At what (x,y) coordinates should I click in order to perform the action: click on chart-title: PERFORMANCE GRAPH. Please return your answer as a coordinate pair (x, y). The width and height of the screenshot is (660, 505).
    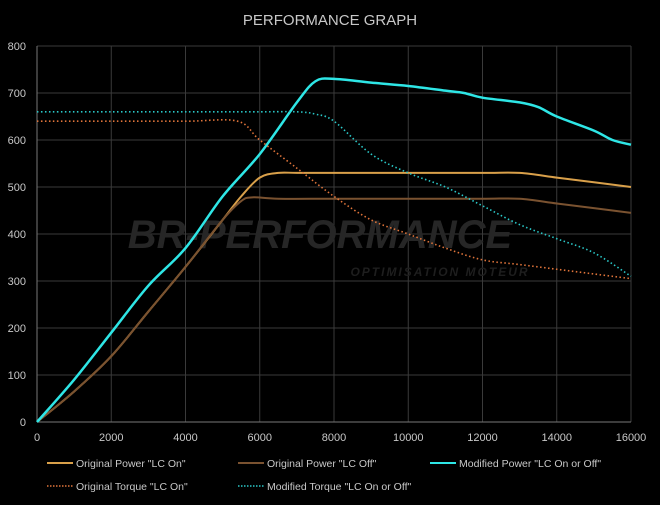
    Looking at the image, I should click on (330, 20).